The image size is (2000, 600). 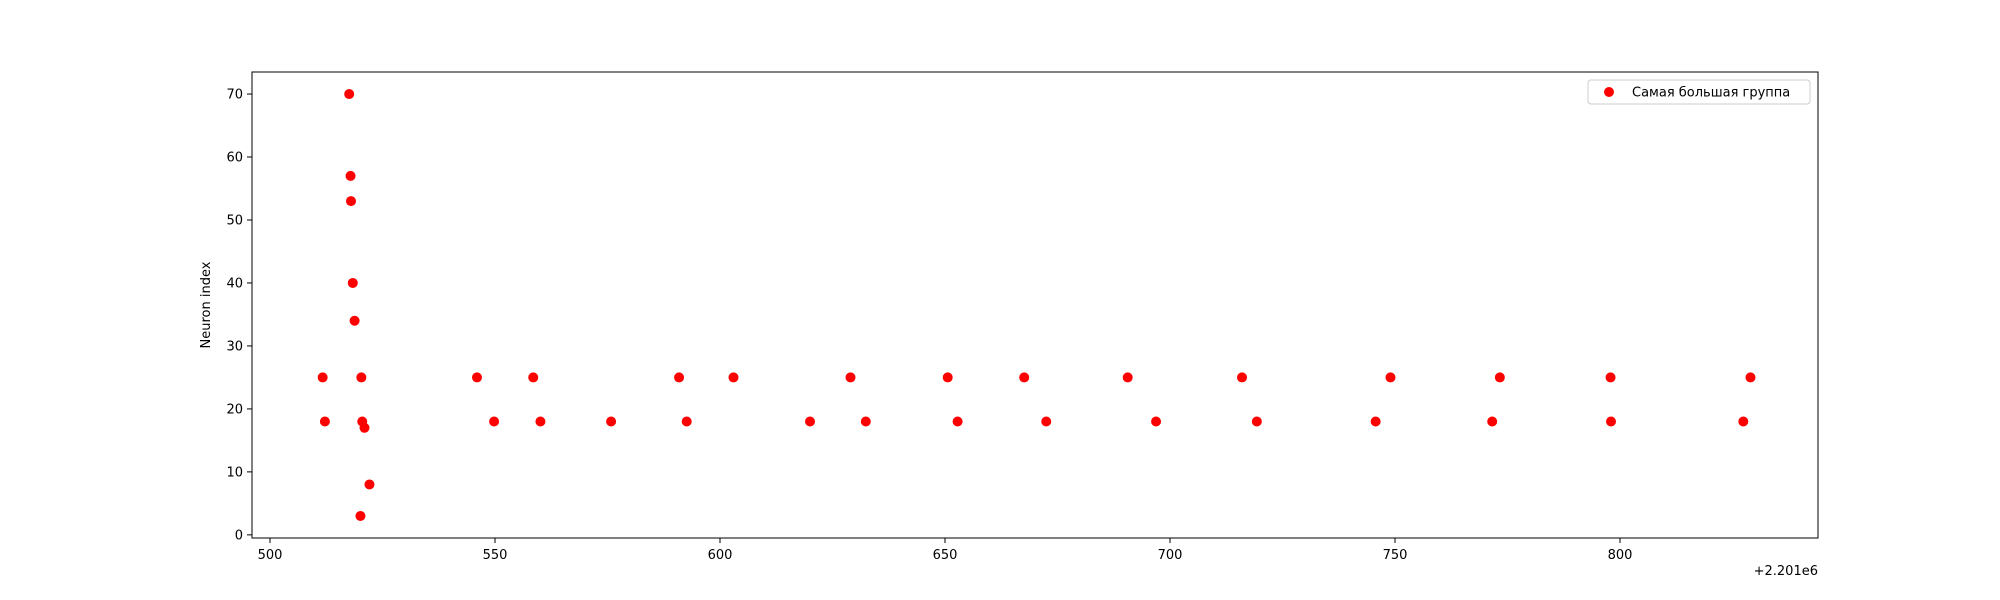 What do you see at coordinates (234, 472) in the screenshot?
I see `y-tick-label: 10` at bounding box center [234, 472].